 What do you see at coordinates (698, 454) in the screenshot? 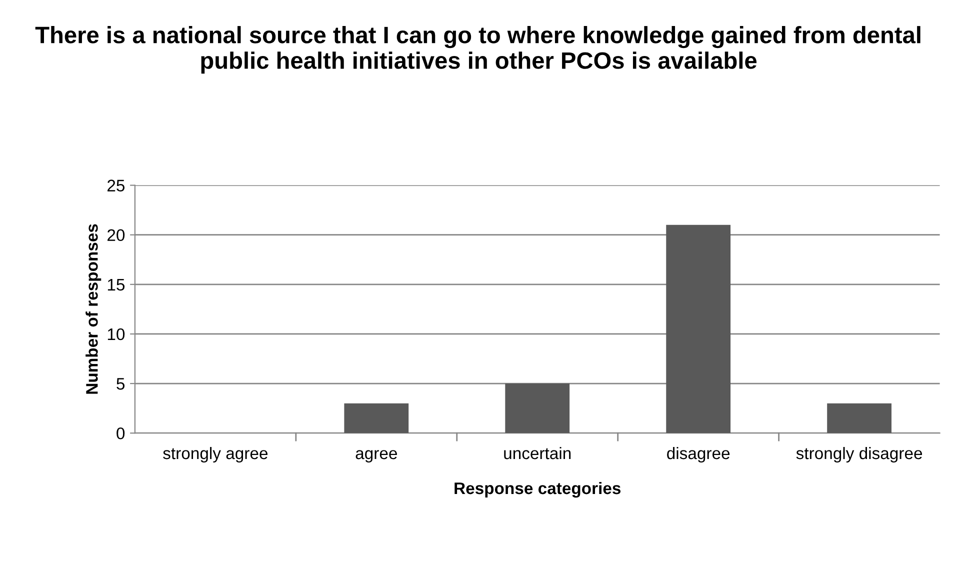
I see `x-tick-label: disagree` at bounding box center [698, 454].